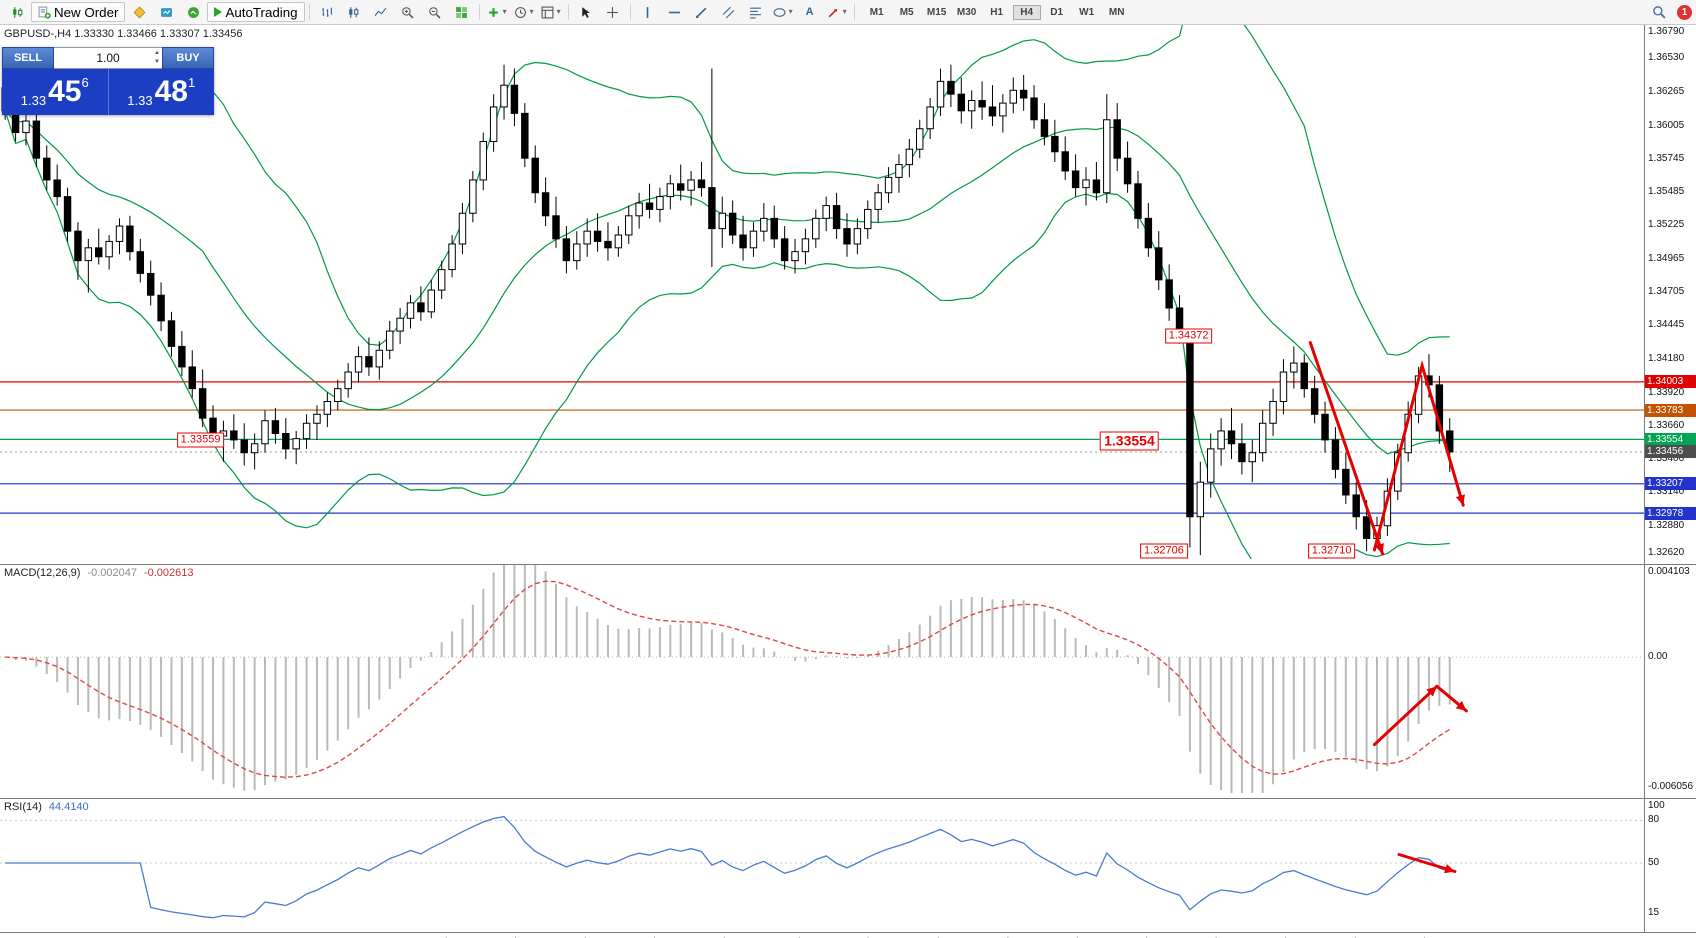 Image resolution: width=1696 pixels, height=938 pixels. I want to click on text-icon: A, so click(809, 12).